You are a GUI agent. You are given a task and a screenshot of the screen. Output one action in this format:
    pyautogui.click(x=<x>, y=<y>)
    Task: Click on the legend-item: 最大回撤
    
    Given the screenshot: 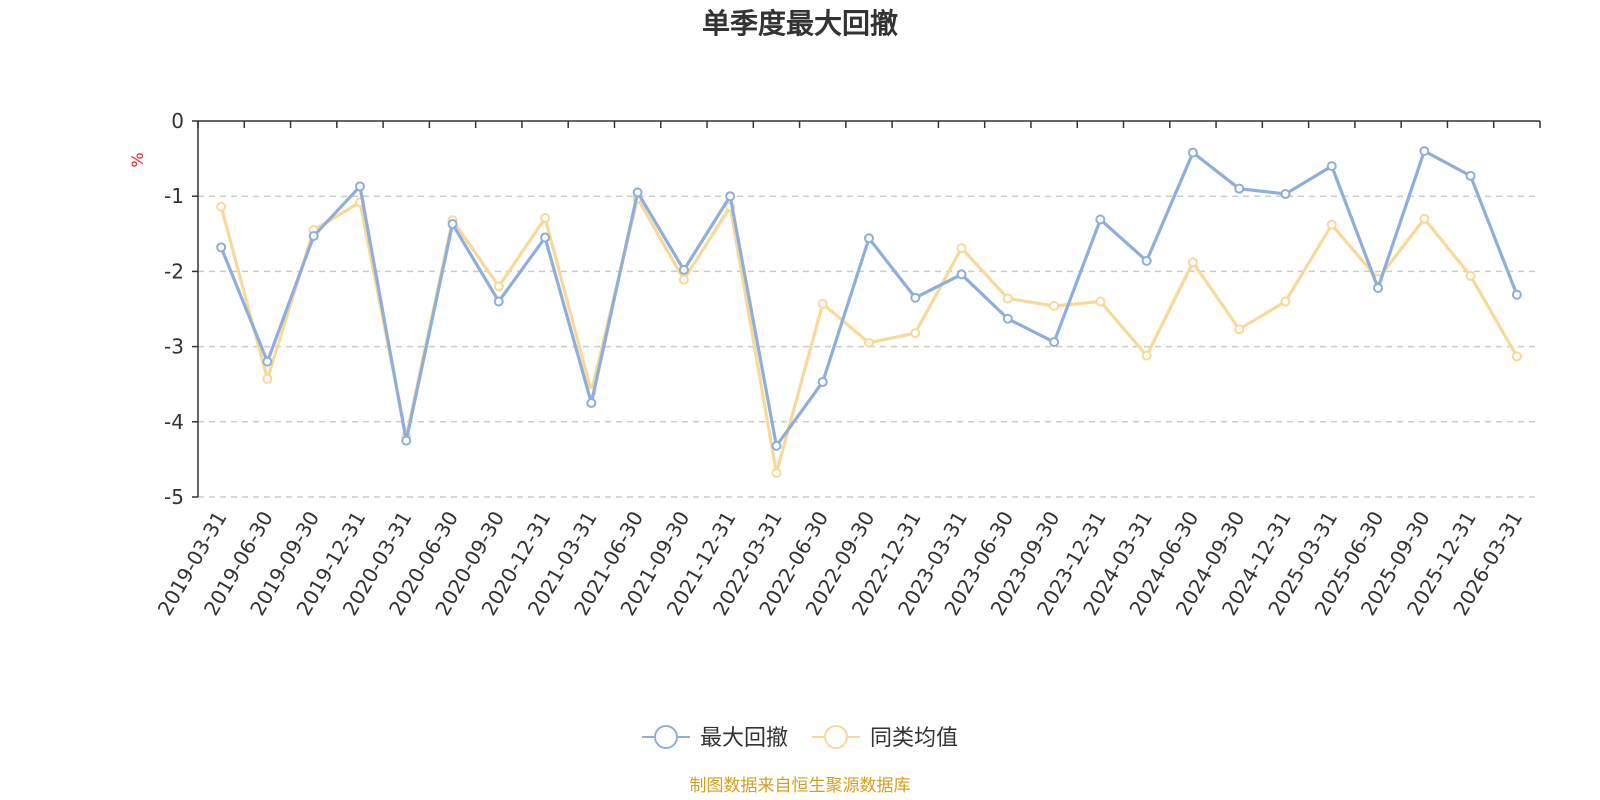 What is the action you would take?
    pyautogui.click(x=715, y=738)
    